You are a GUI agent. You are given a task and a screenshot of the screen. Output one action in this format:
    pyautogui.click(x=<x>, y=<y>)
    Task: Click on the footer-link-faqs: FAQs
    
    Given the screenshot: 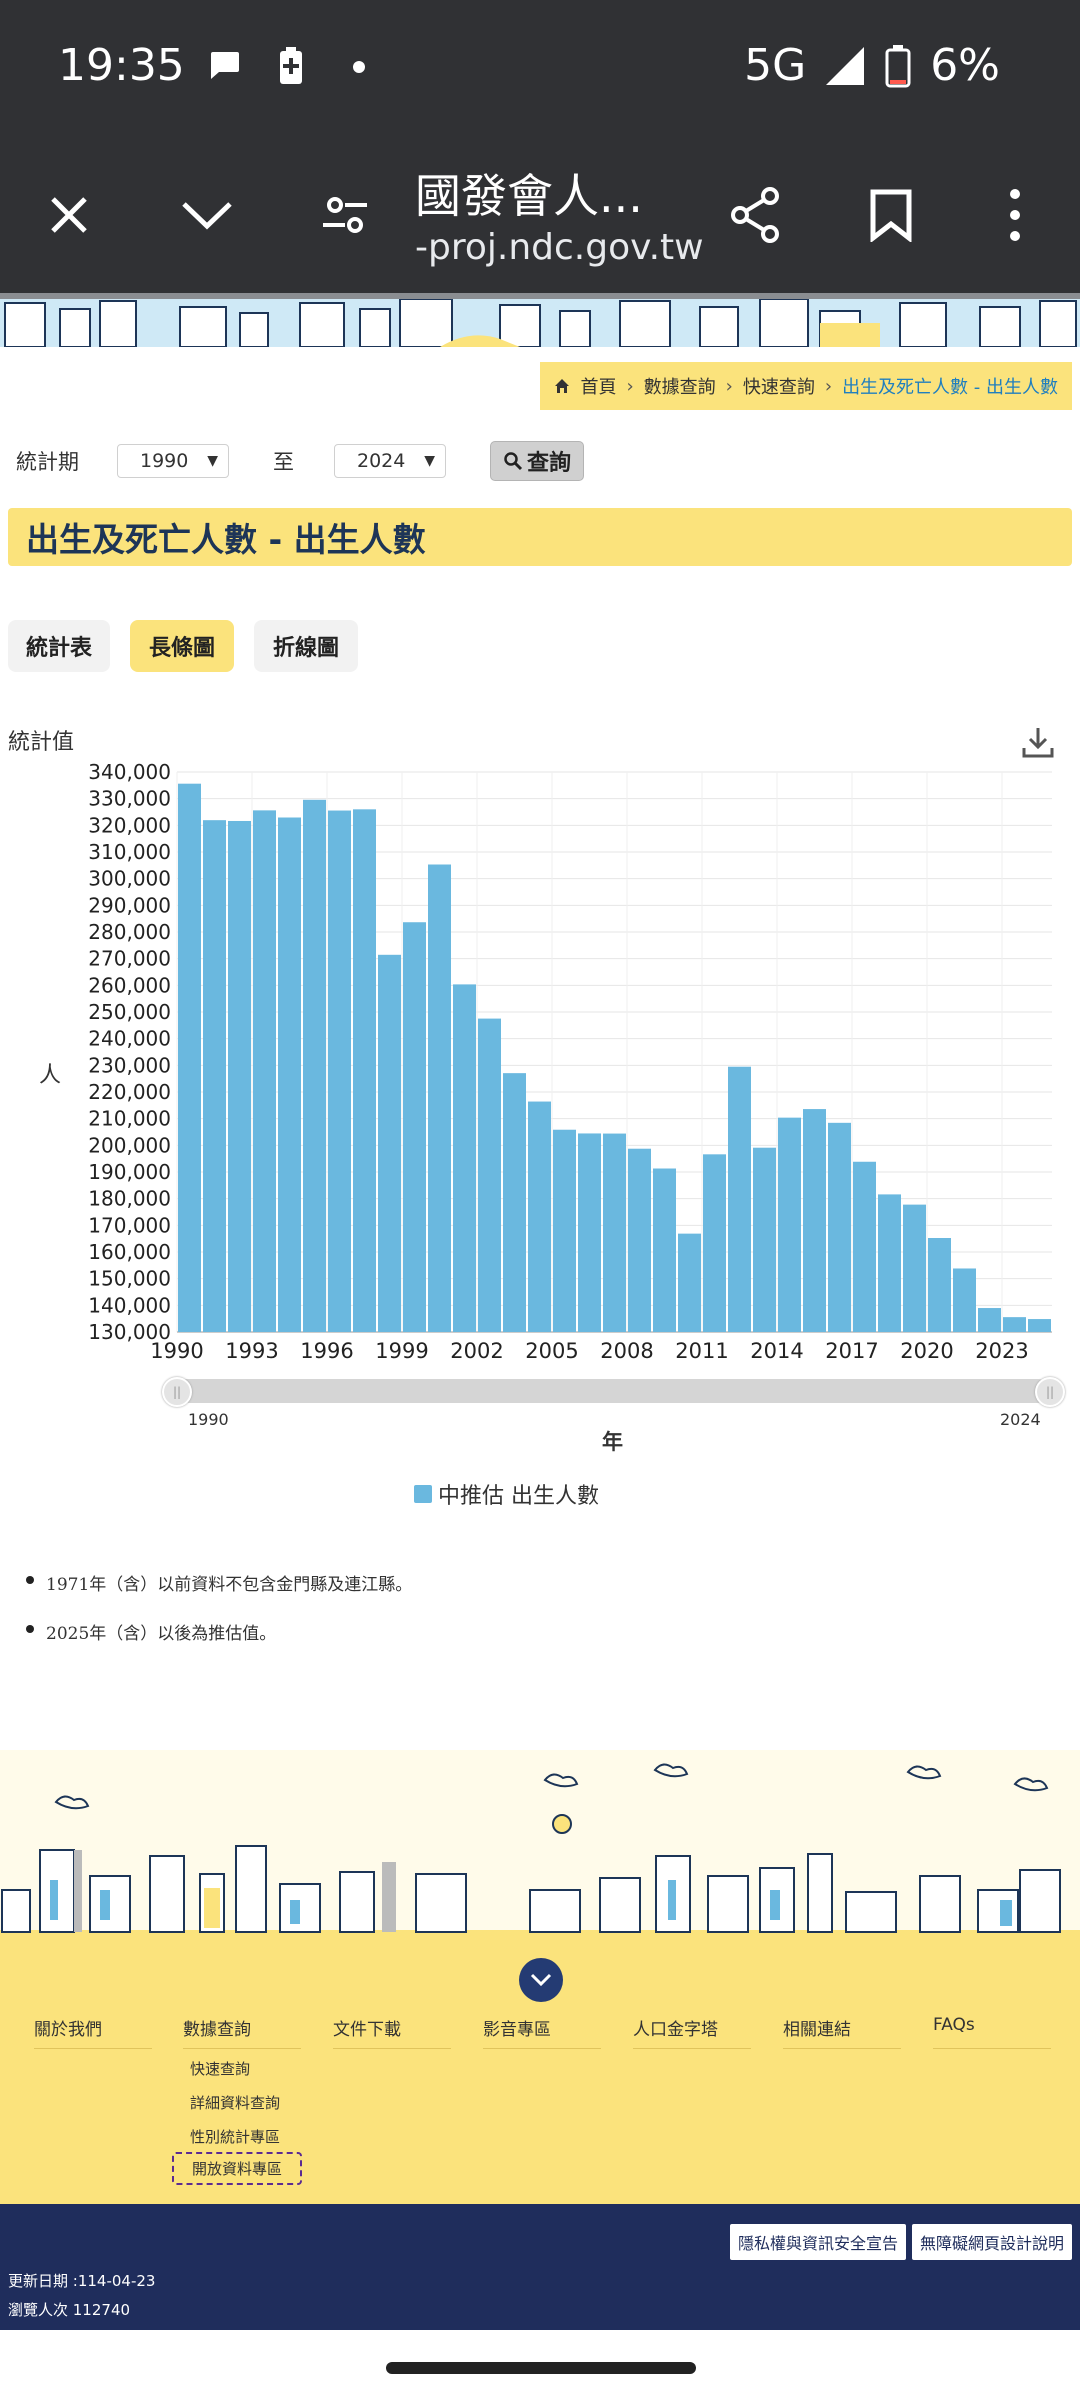 What is the action you would take?
    pyautogui.click(x=954, y=2025)
    